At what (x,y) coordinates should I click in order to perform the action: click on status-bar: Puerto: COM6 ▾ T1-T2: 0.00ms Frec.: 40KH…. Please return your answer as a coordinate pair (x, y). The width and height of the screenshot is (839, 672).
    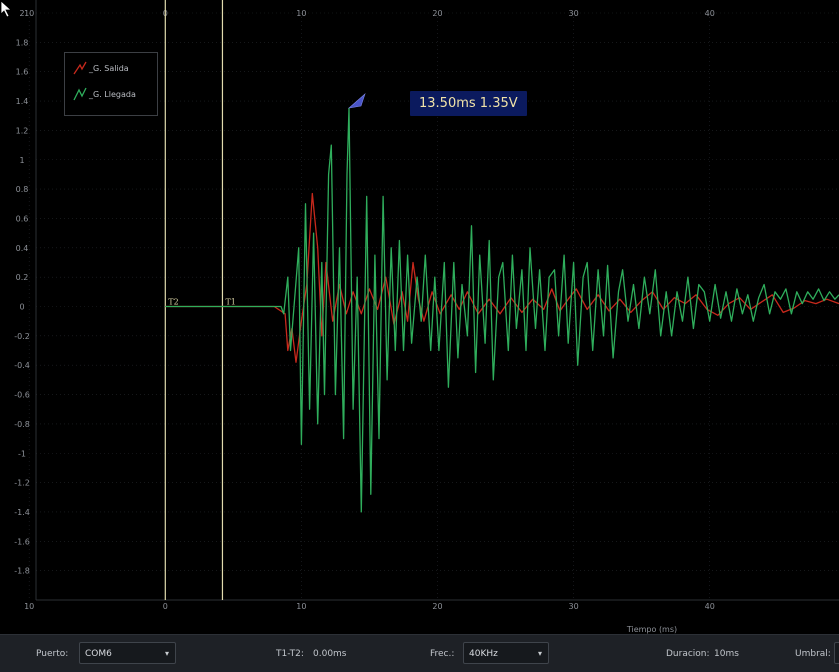
    Looking at the image, I should click on (419, 653).